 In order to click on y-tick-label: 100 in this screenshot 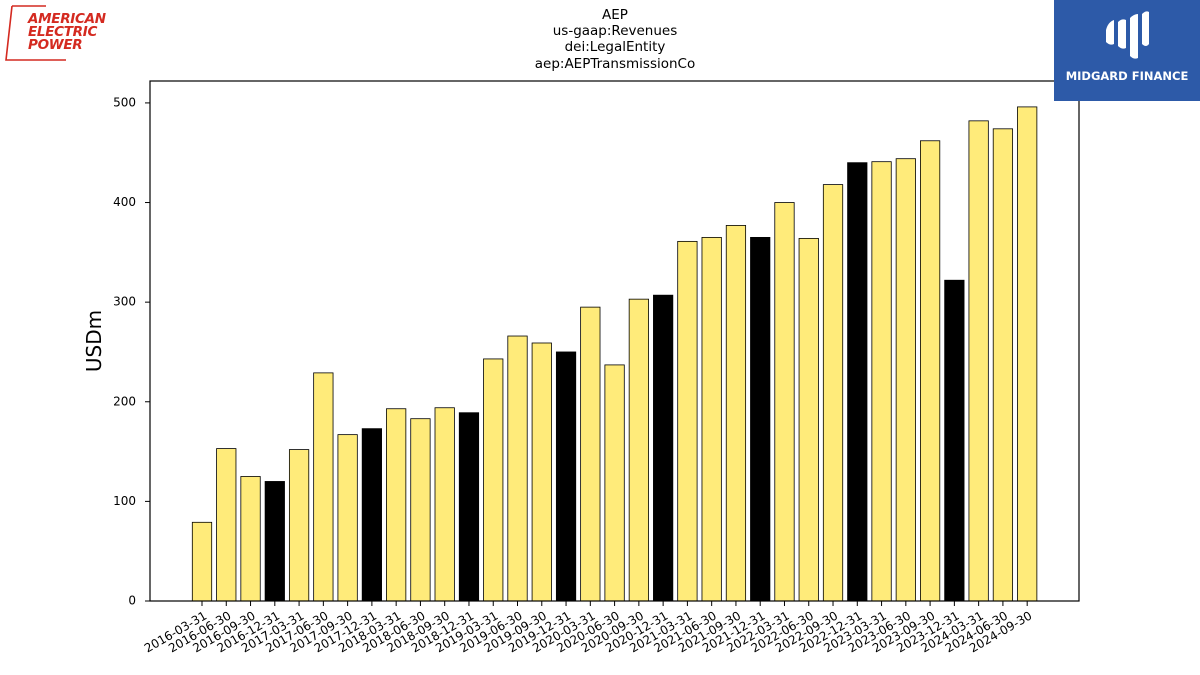, I will do `click(124, 501)`.